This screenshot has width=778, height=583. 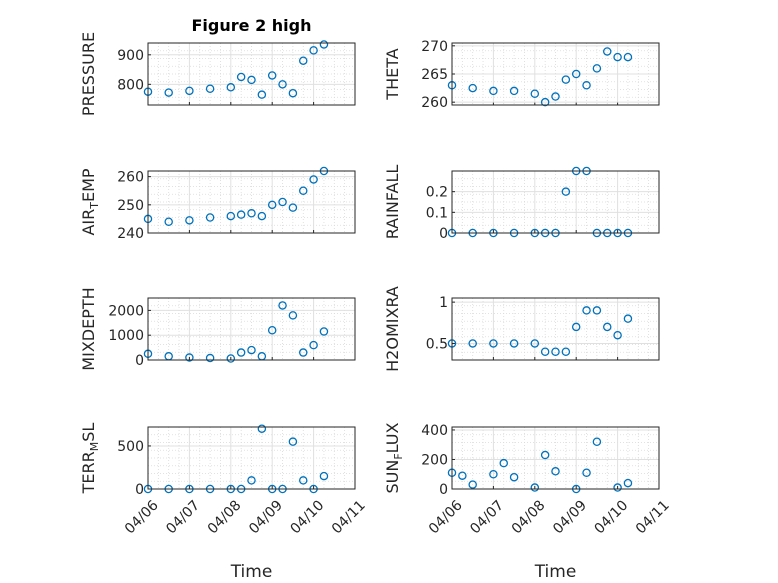 What do you see at coordinates (434, 431) in the screenshot?
I see `y-tick-label: 400` at bounding box center [434, 431].